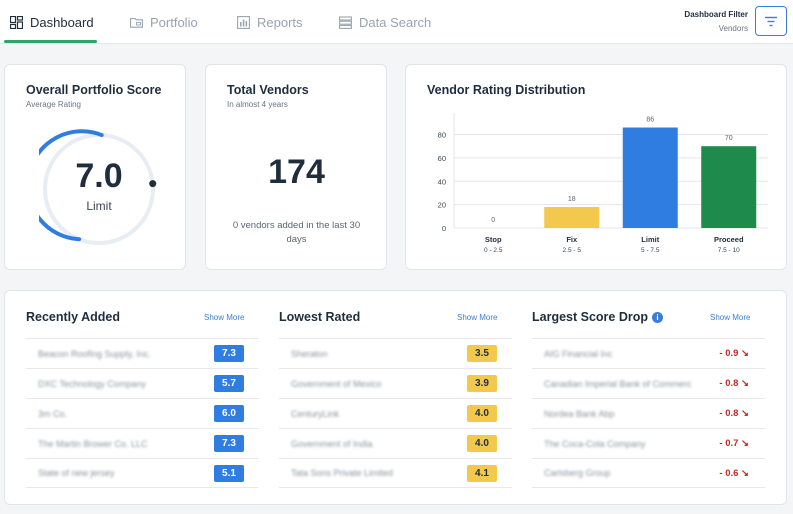 The image size is (793, 514). Describe the element at coordinates (94, 353) in the screenshot. I see `vendor-name: Beacon Roofing Supply, Inc.` at that location.